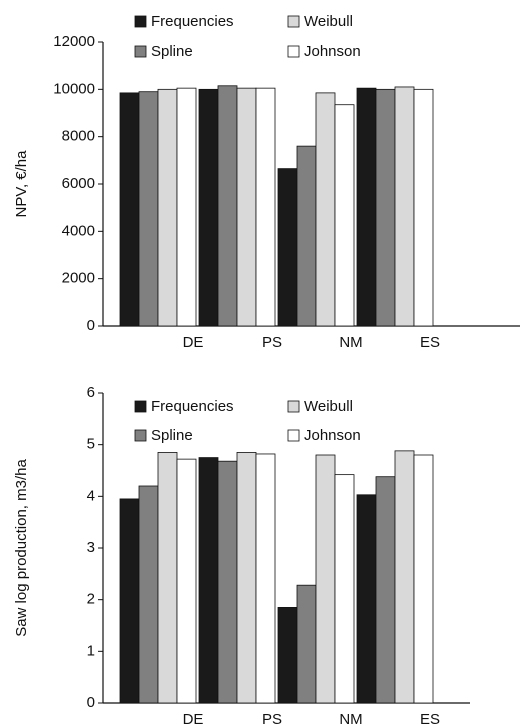 This screenshot has width=523, height=727. What do you see at coordinates (74, 88) in the screenshot?
I see `y-tick-label: 10000` at bounding box center [74, 88].